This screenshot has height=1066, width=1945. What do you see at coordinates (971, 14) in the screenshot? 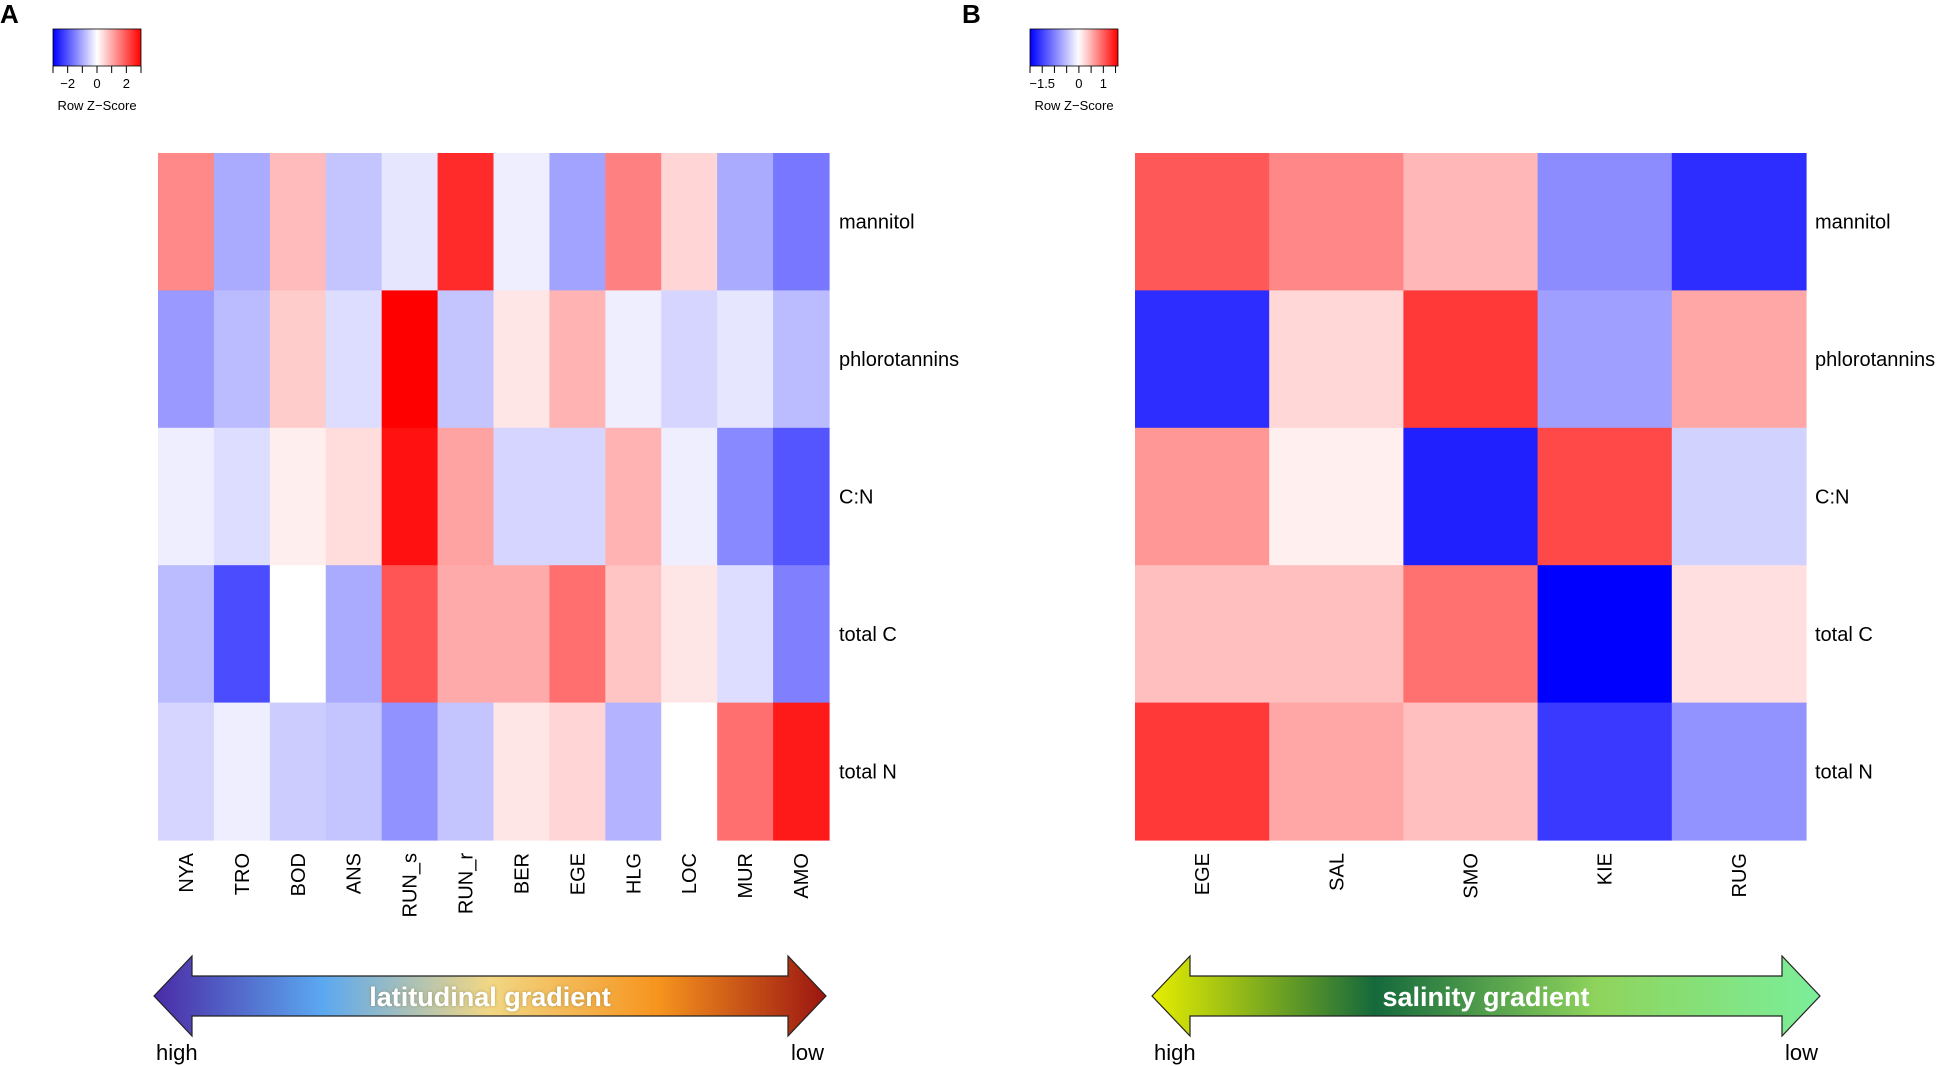
I see `panel-letter: B` at bounding box center [971, 14].